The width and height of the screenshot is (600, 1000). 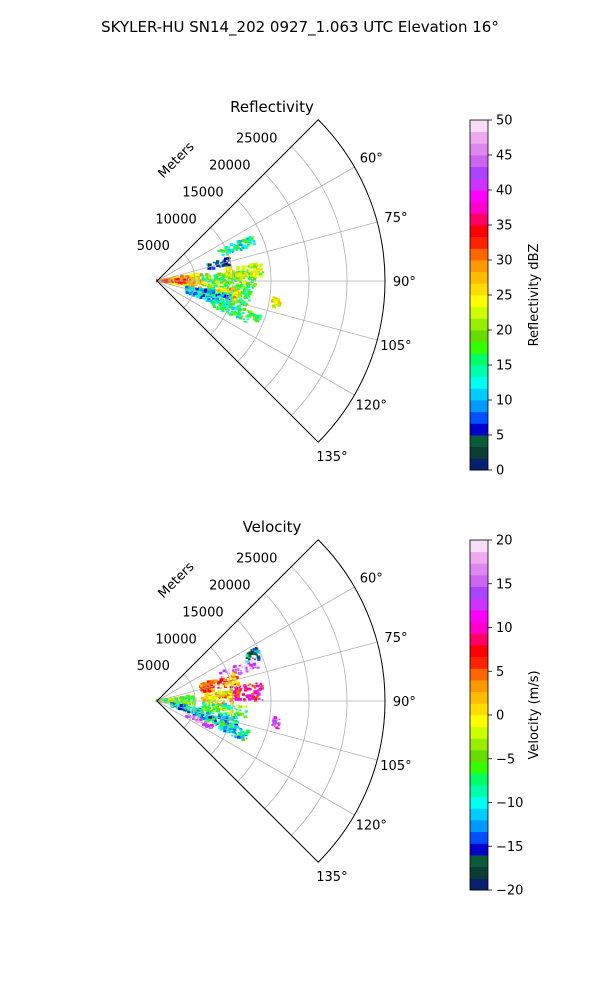 What do you see at coordinates (504, 401) in the screenshot?
I see `colorbar-tick-label: 10` at bounding box center [504, 401].